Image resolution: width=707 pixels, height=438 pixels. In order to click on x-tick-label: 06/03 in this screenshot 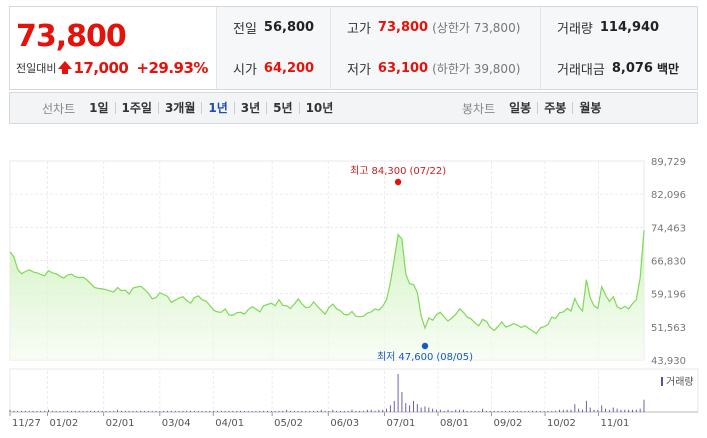, I will do `click(344, 423)`.